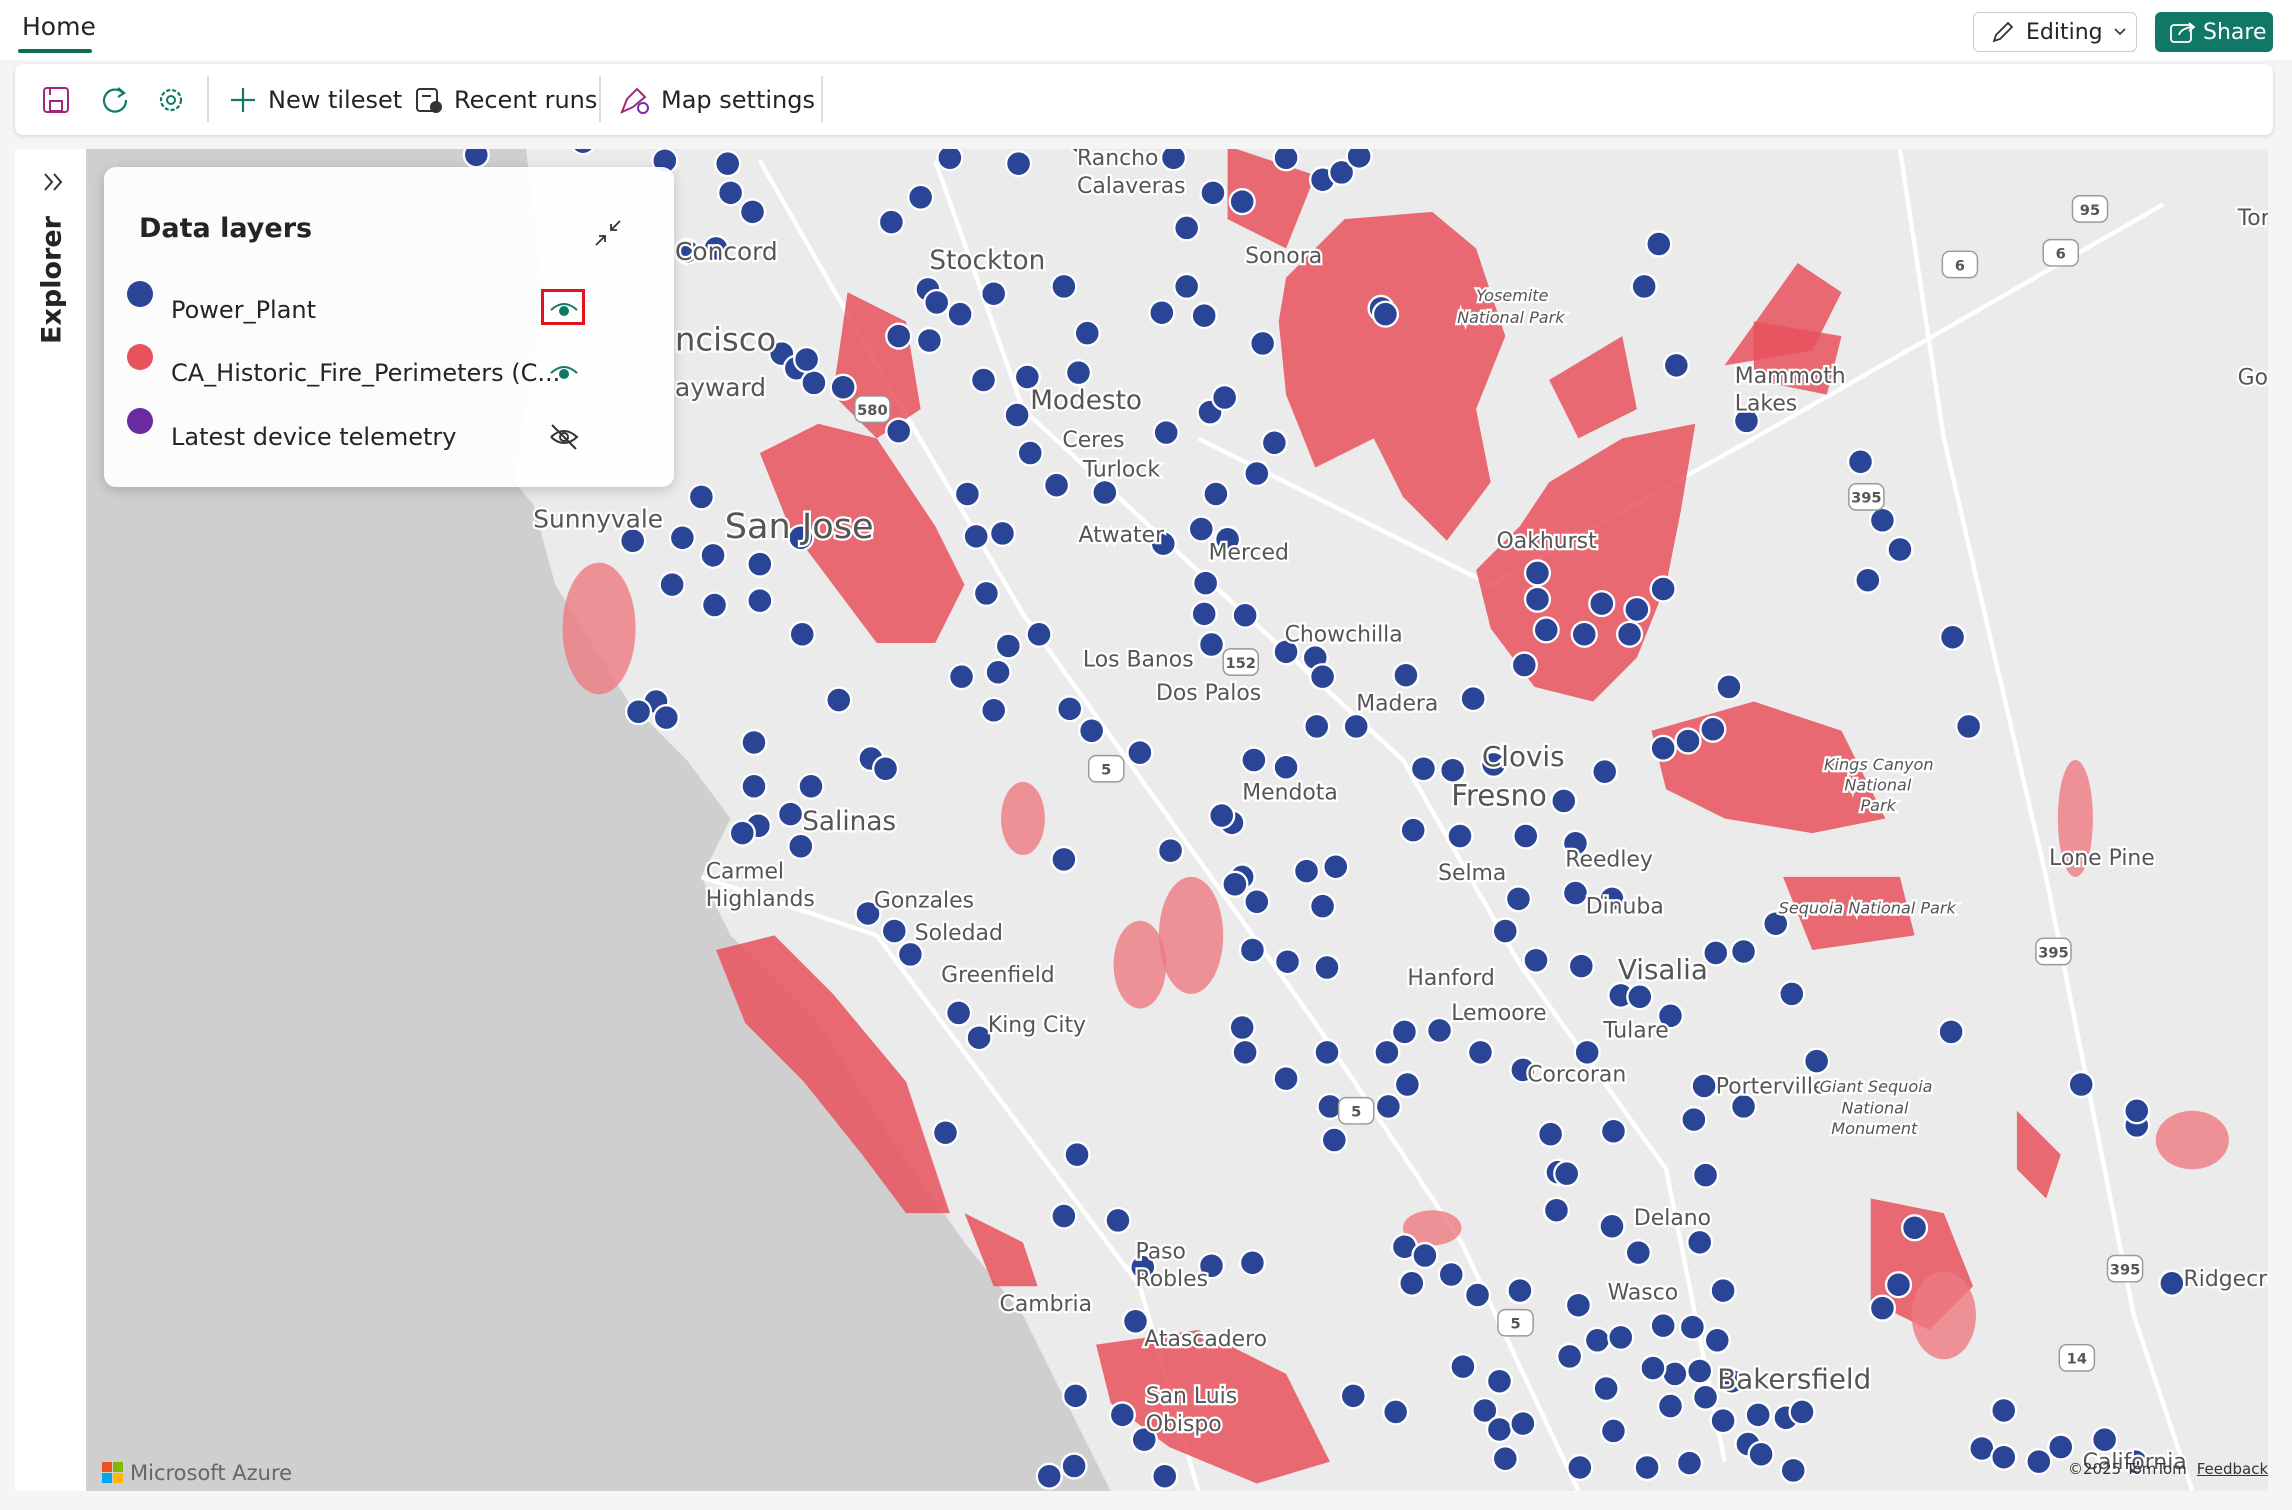 This screenshot has width=2292, height=1510. I want to click on map-label: Tor, so click(2253, 218).